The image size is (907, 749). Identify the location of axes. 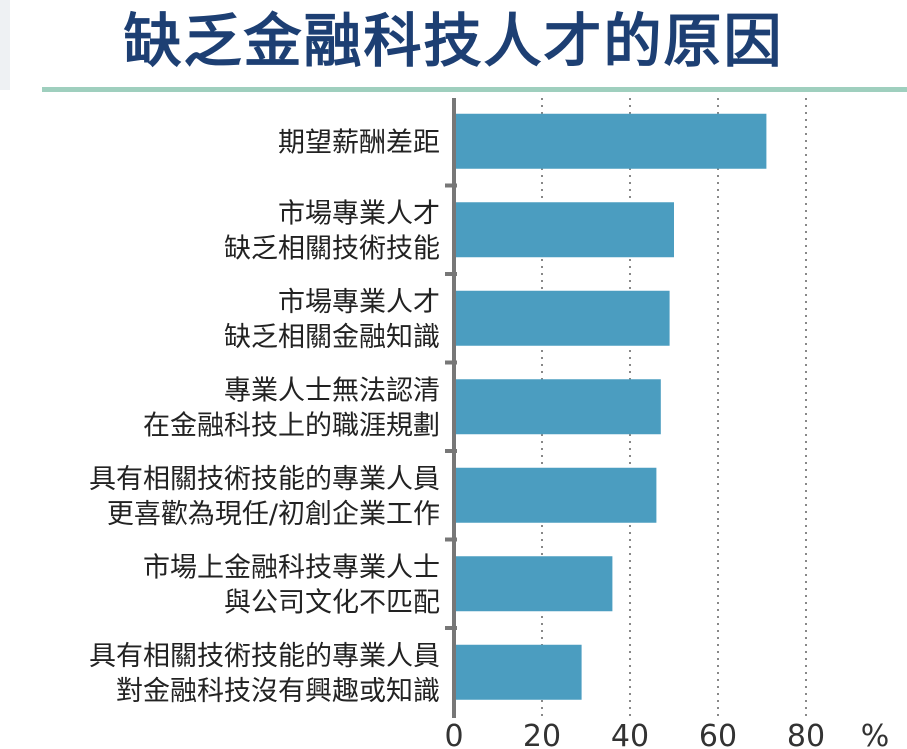
(451, 408).